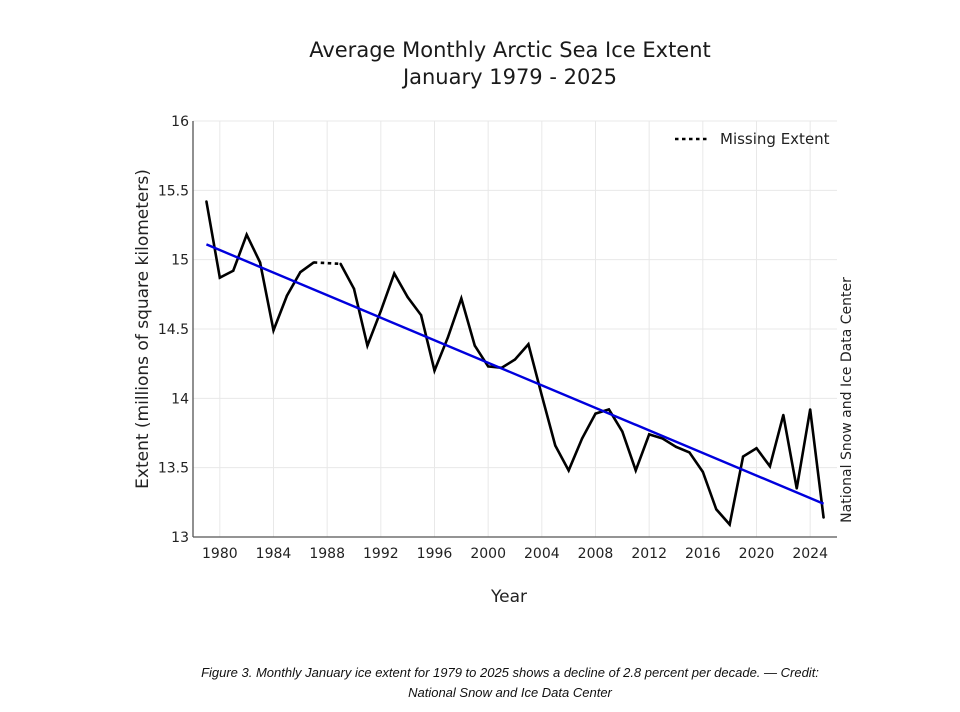  I want to click on data-point-2009, so click(609, 409).